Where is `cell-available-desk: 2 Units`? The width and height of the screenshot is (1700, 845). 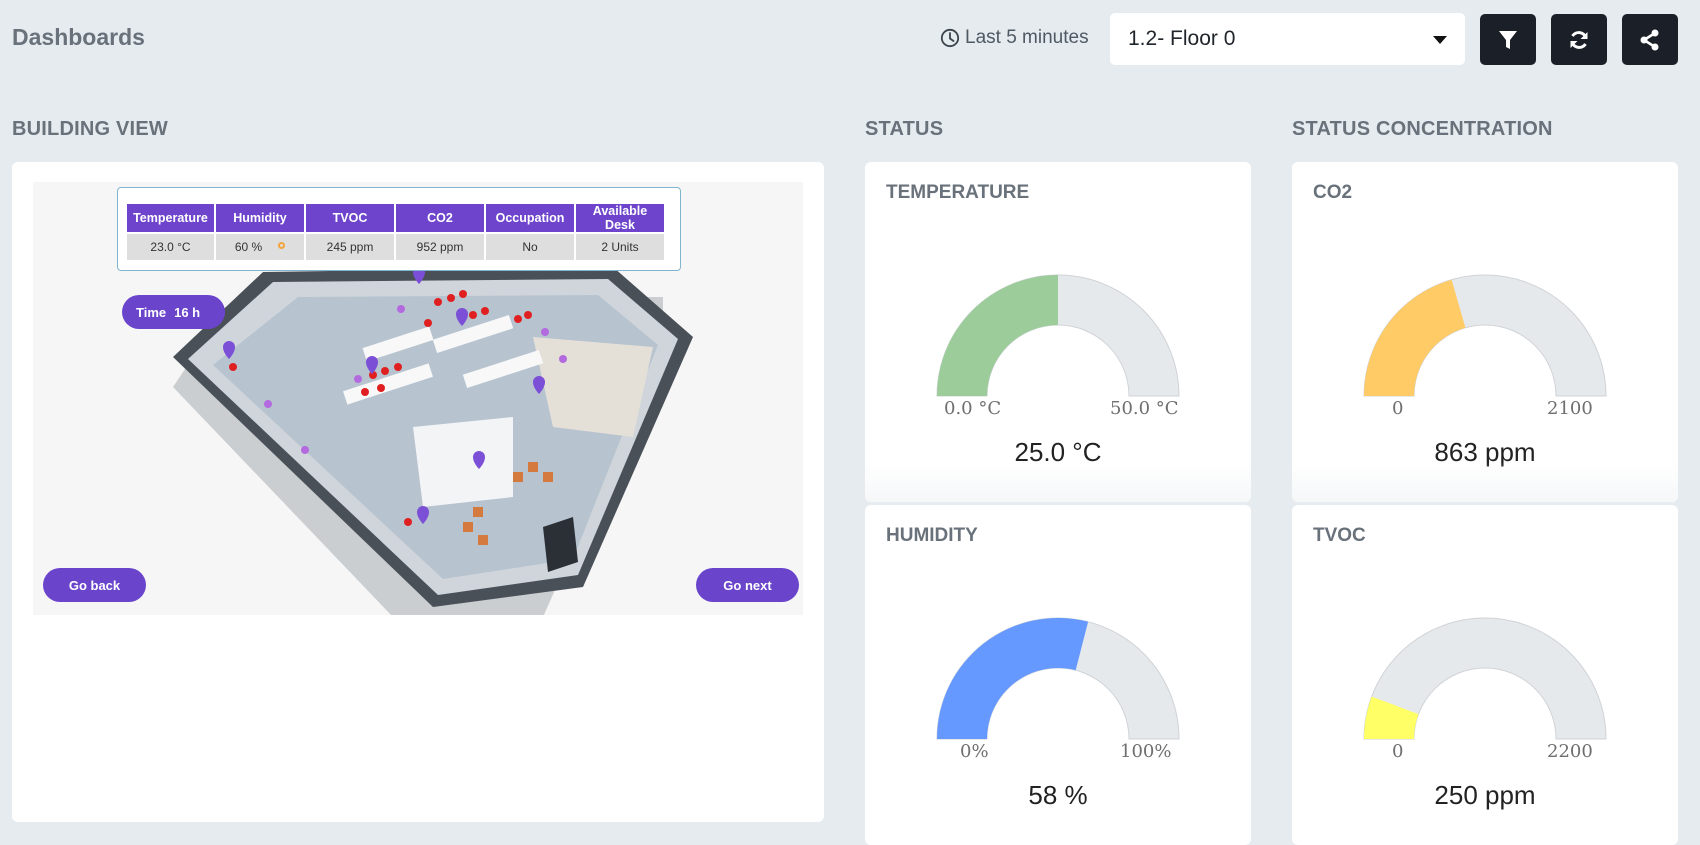 cell-available-desk: 2 Units is located at coordinates (620, 247).